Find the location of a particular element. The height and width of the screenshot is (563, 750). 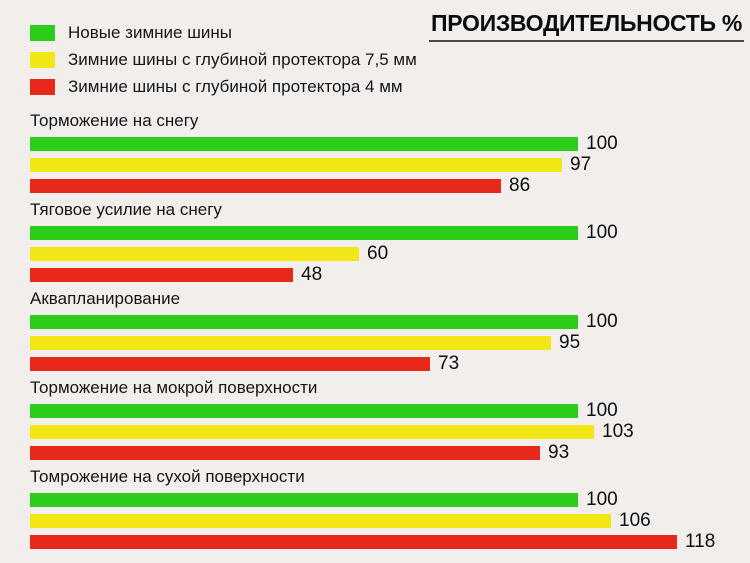

group-label: Томрожение на сухой поверхности is located at coordinates (167, 476).